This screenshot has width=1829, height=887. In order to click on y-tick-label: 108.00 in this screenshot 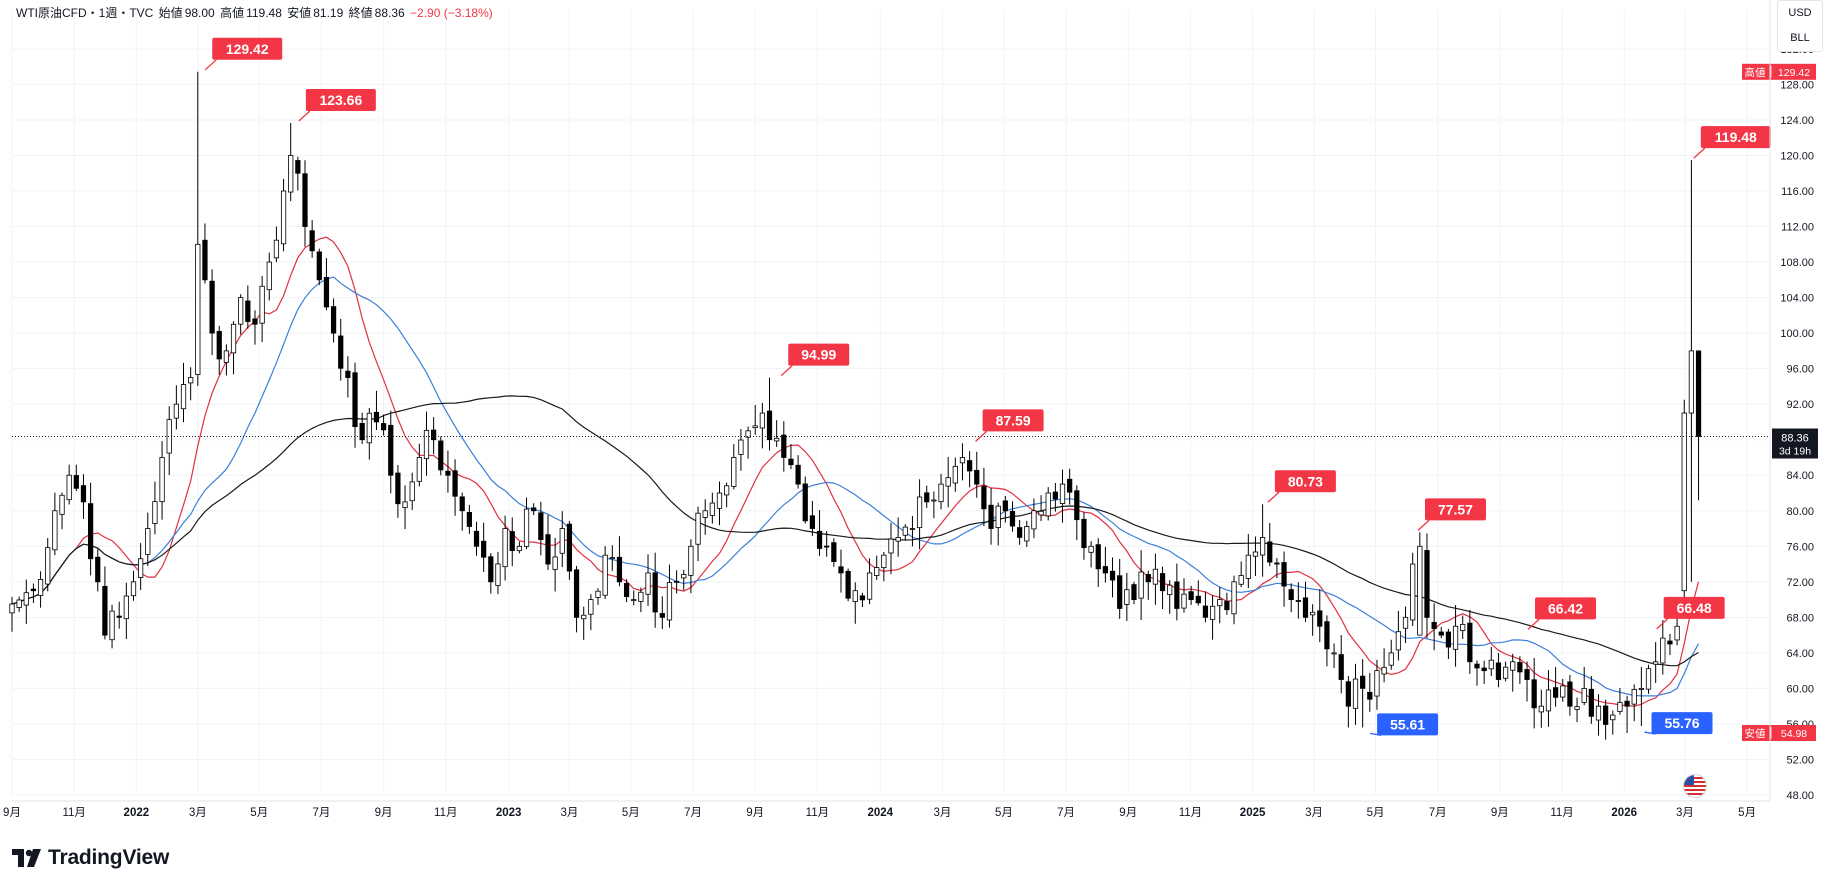, I will do `click(1797, 263)`.